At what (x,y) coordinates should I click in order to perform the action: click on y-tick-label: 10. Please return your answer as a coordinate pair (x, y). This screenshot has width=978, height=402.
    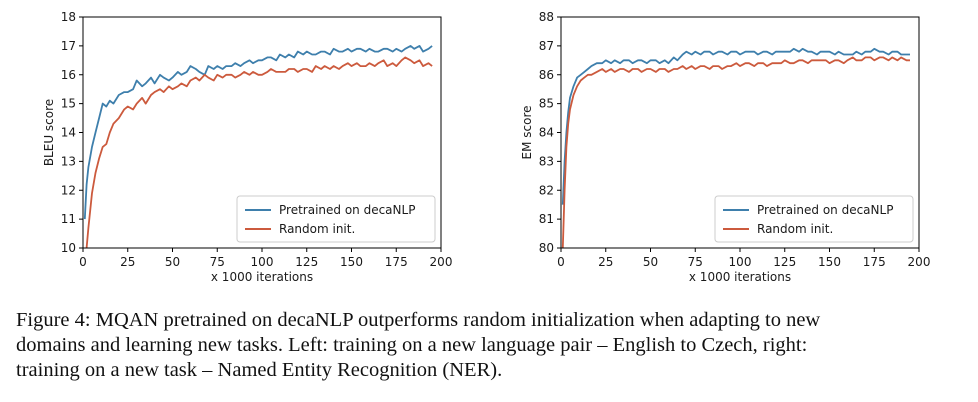
    Looking at the image, I should click on (68, 248).